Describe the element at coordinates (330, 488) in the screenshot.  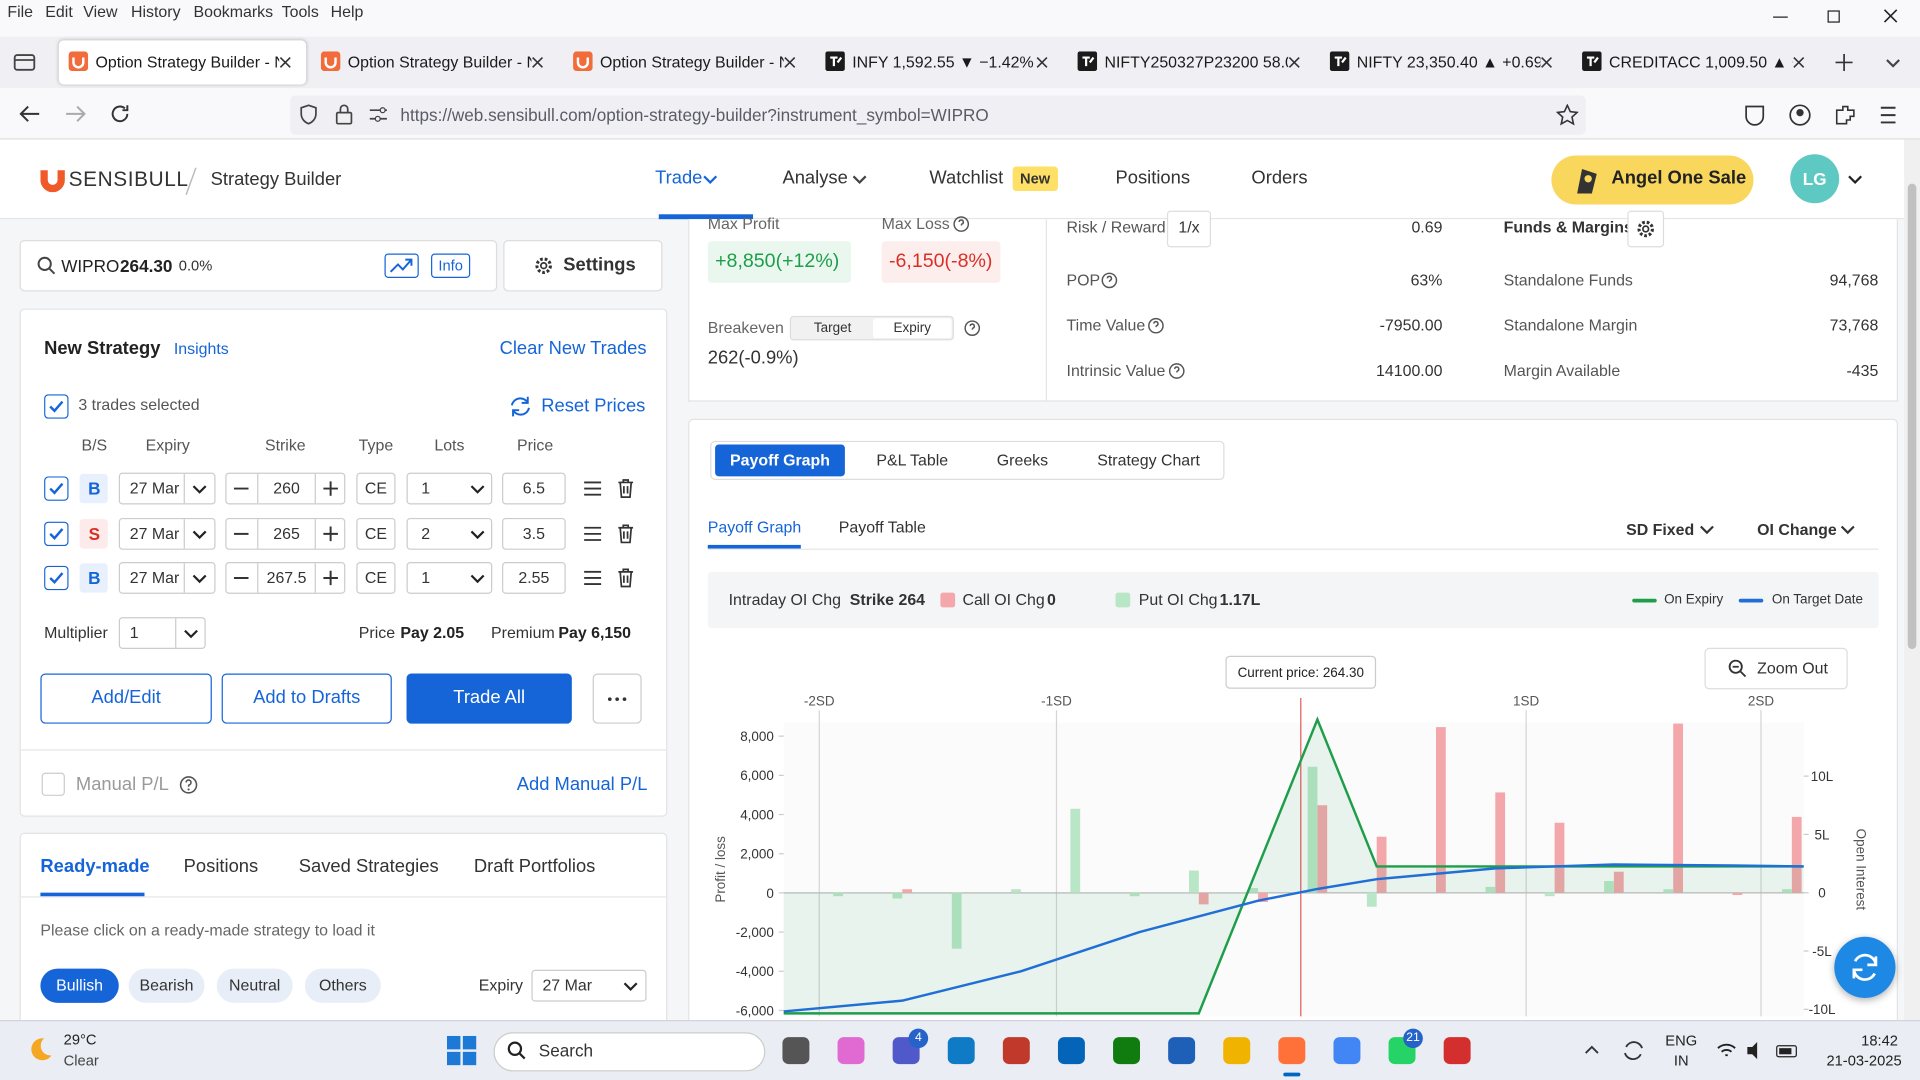
I see `plus-button` at that location.